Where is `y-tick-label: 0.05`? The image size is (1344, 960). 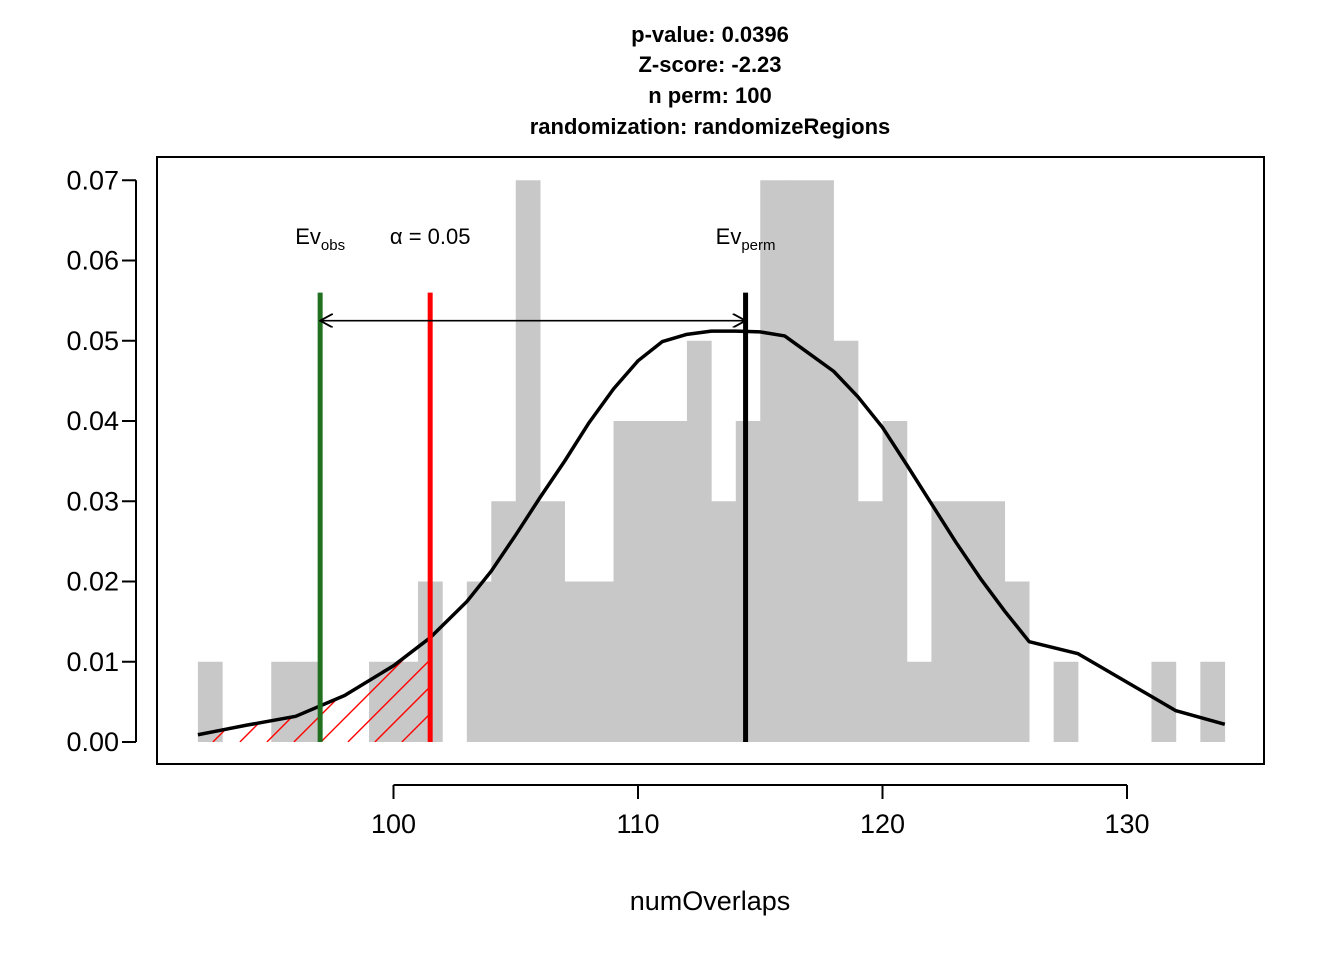 y-tick-label: 0.05 is located at coordinates (92, 341).